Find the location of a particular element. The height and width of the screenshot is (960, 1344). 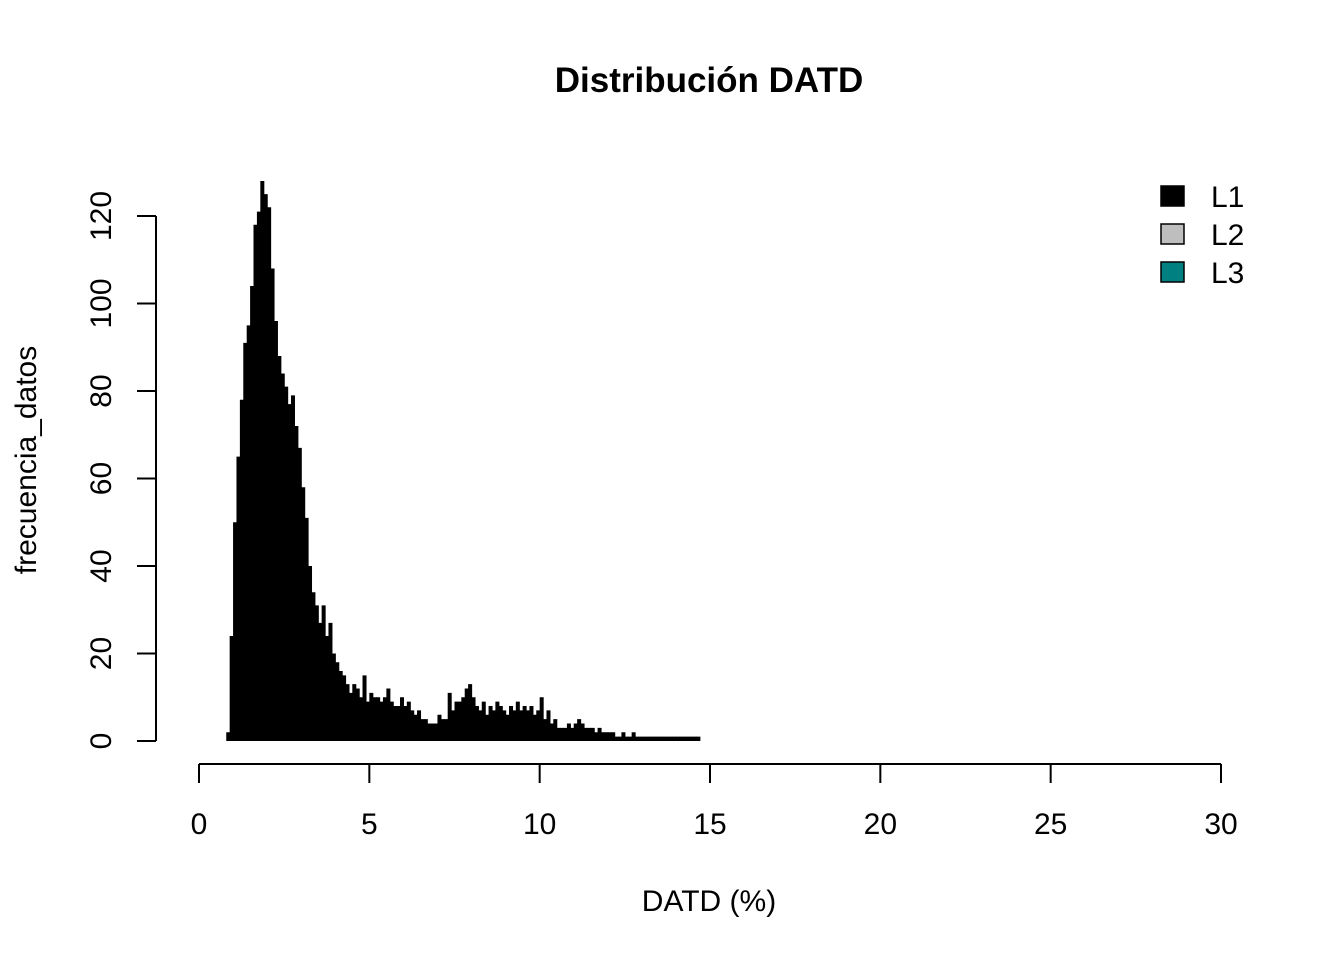

x-tick-label: 25 is located at coordinates (1050, 824).